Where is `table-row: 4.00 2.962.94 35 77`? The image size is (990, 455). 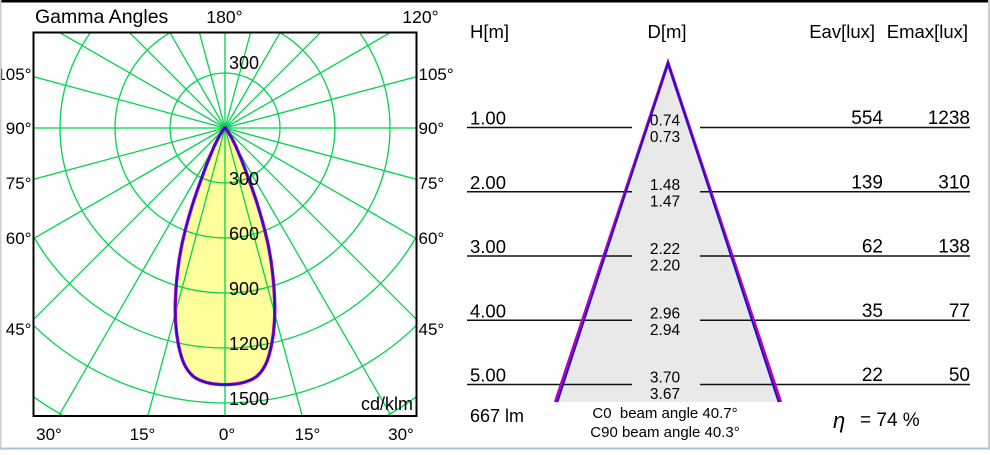 table-row: 4.00 2.962.94 35 77 is located at coordinates (718, 319).